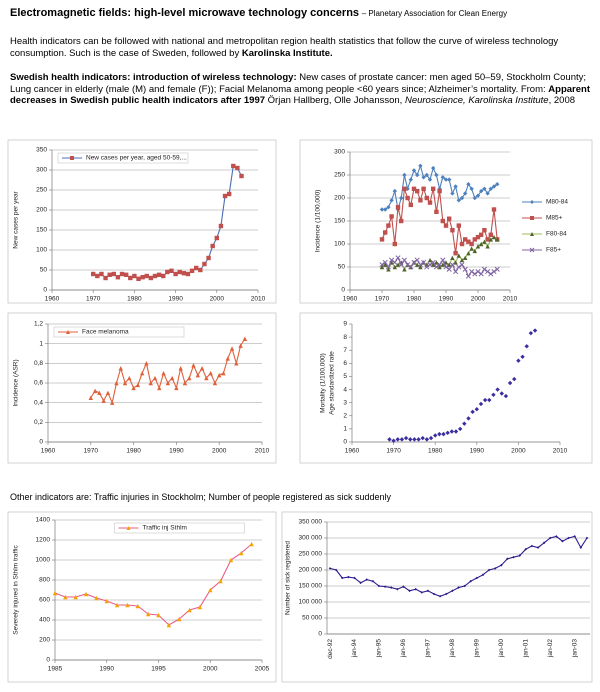  I want to click on y-tick-label: 250, so click(339, 175).